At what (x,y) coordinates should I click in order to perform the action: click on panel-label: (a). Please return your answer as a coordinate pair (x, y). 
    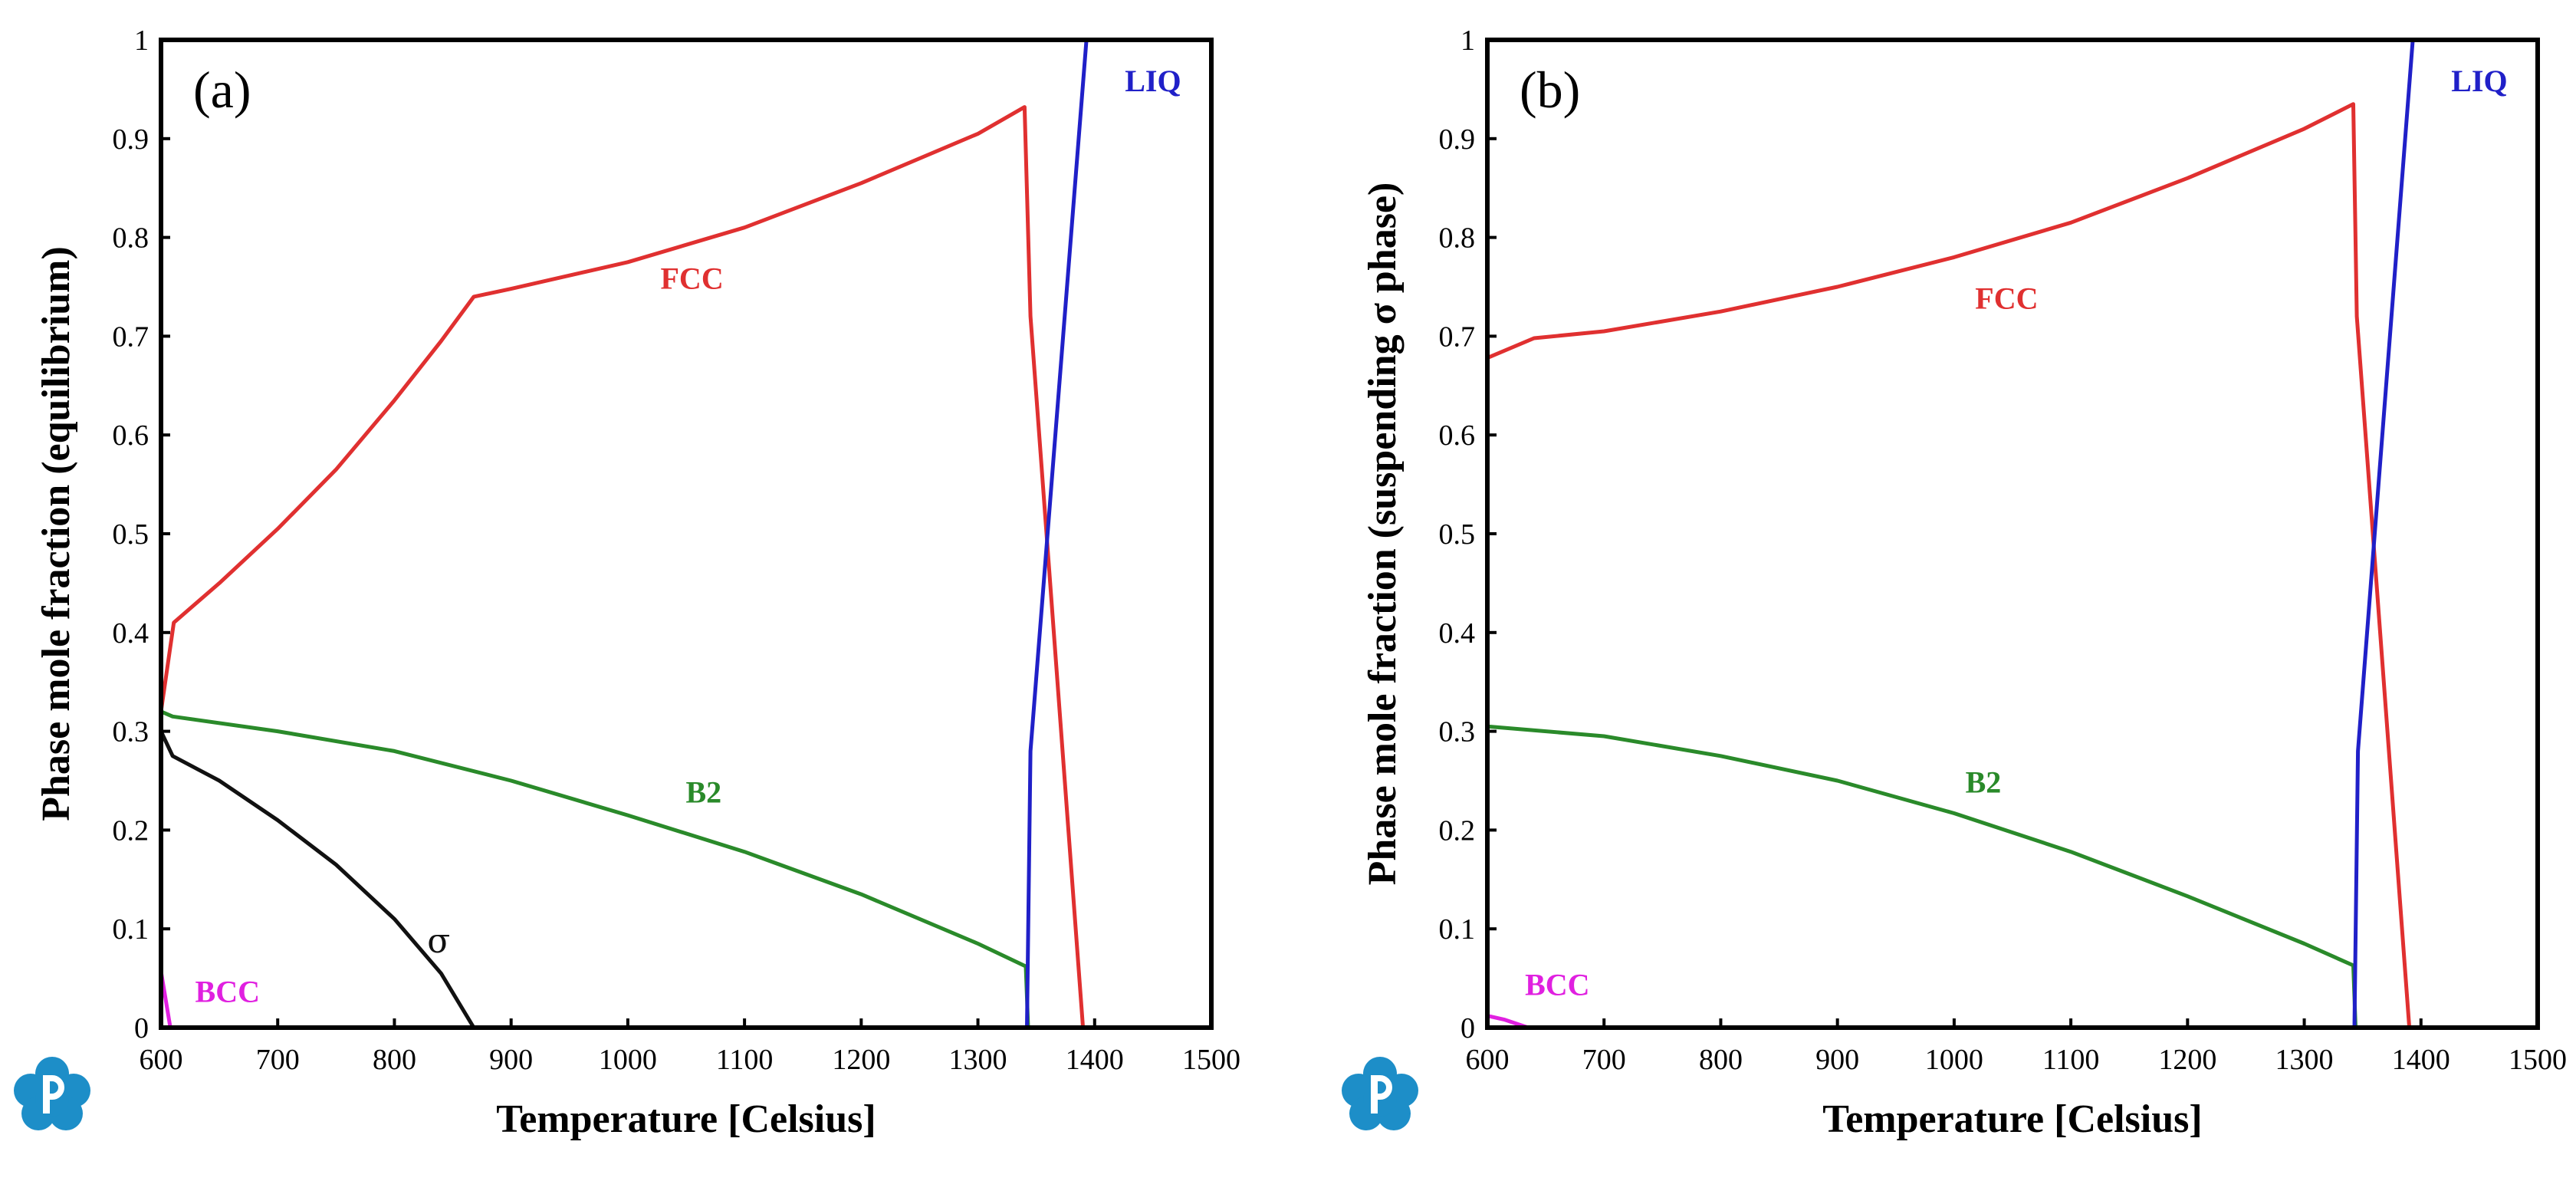
    Looking at the image, I should click on (222, 90).